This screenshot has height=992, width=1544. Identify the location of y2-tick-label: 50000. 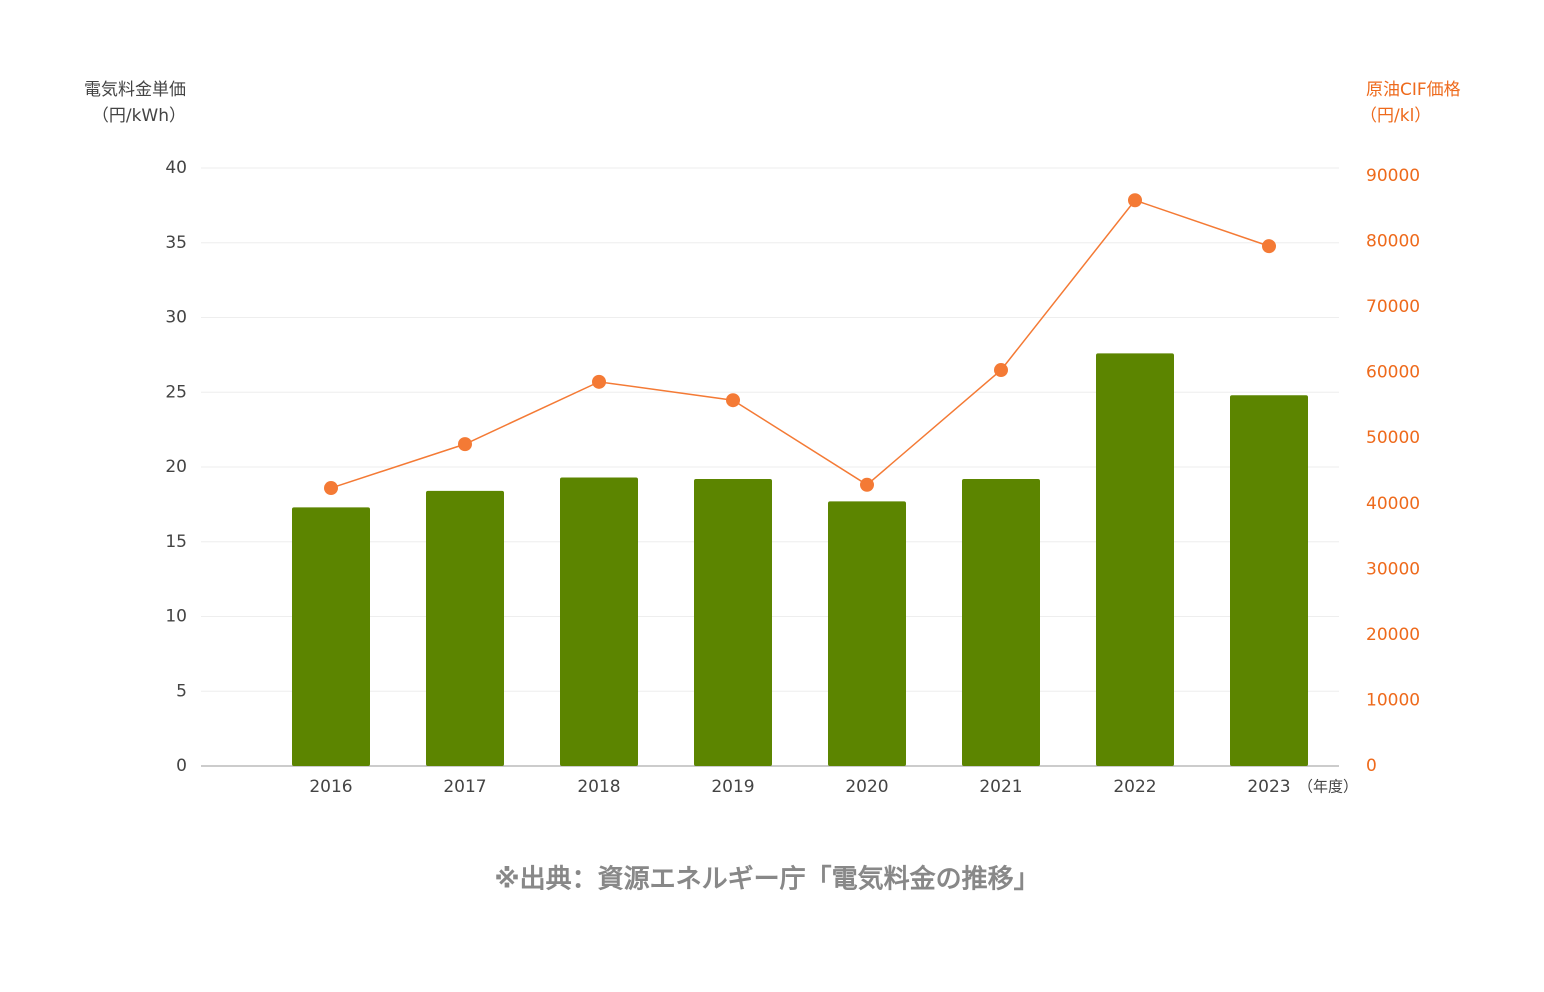
(1393, 438).